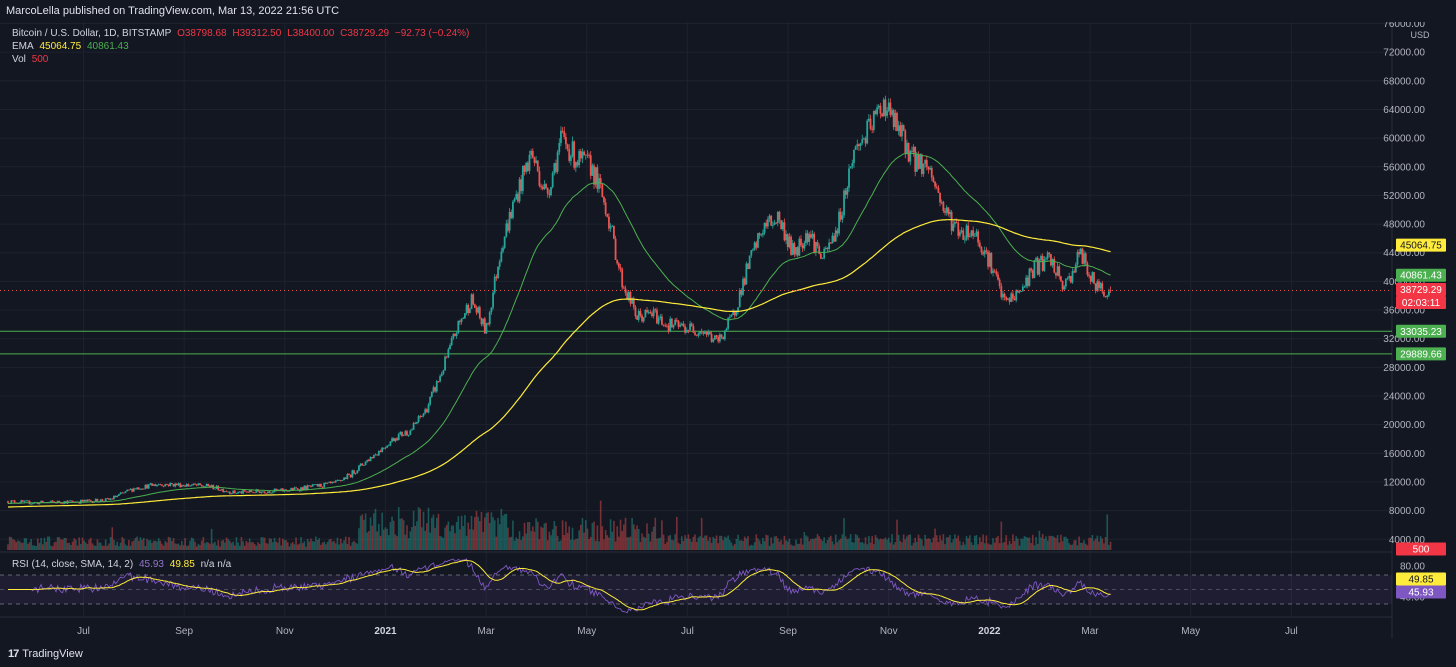 This screenshot has width=1456, height=667. I want to click on price-badge: 33035.23, so click(1421, 332).